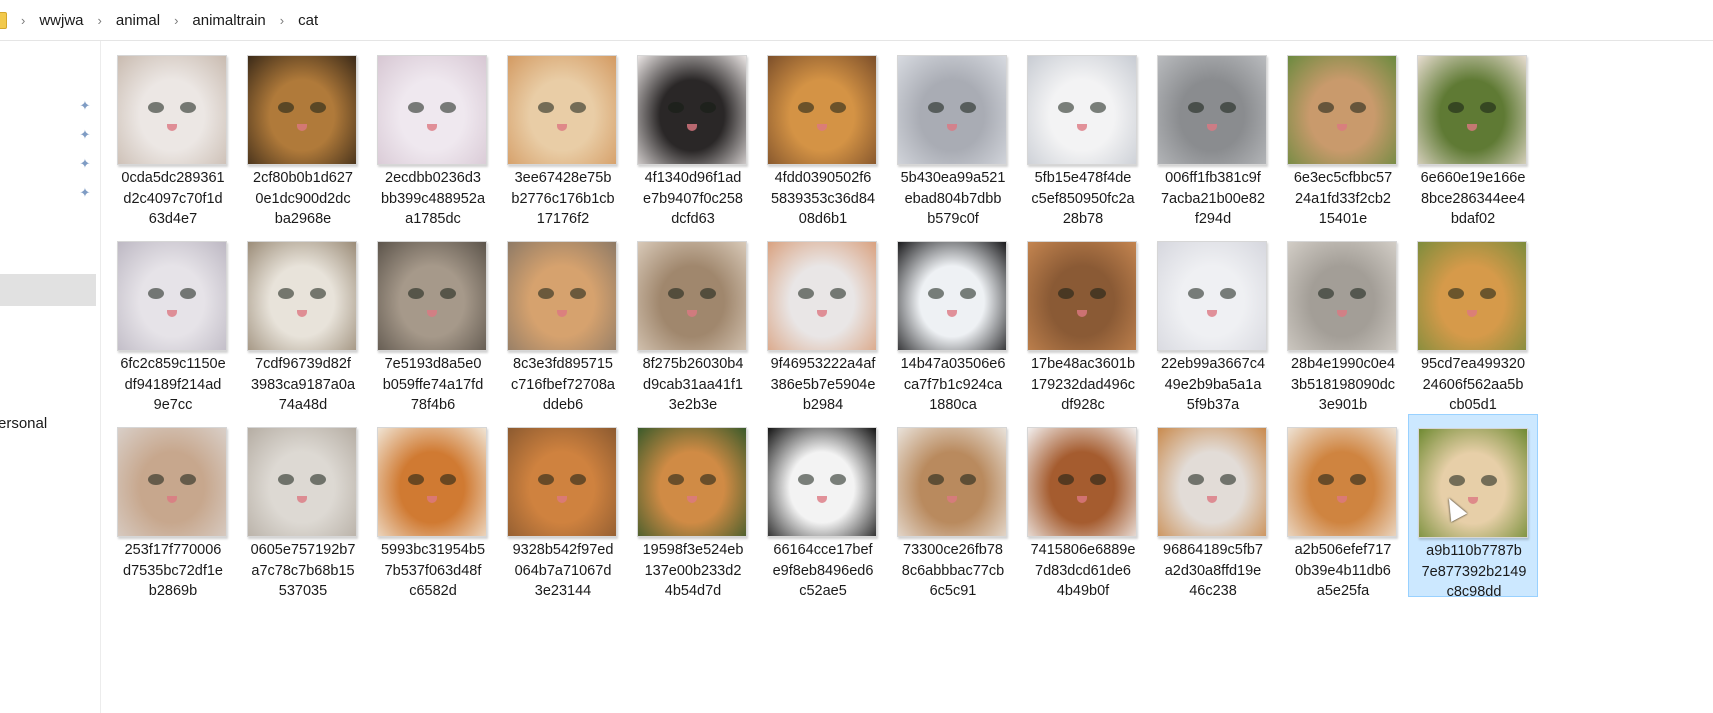 The width and height of the screenshot is (1713, 713). I want to click on file-item: 5fb15e478f4de c5ef850950fc2a 28b78, so click(1083, 134).